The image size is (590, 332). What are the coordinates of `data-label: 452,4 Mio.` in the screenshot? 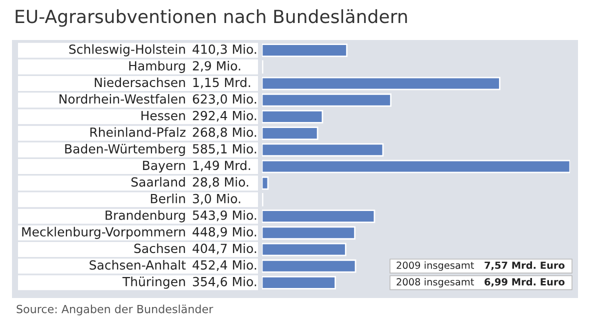 It's located at (224, 265).